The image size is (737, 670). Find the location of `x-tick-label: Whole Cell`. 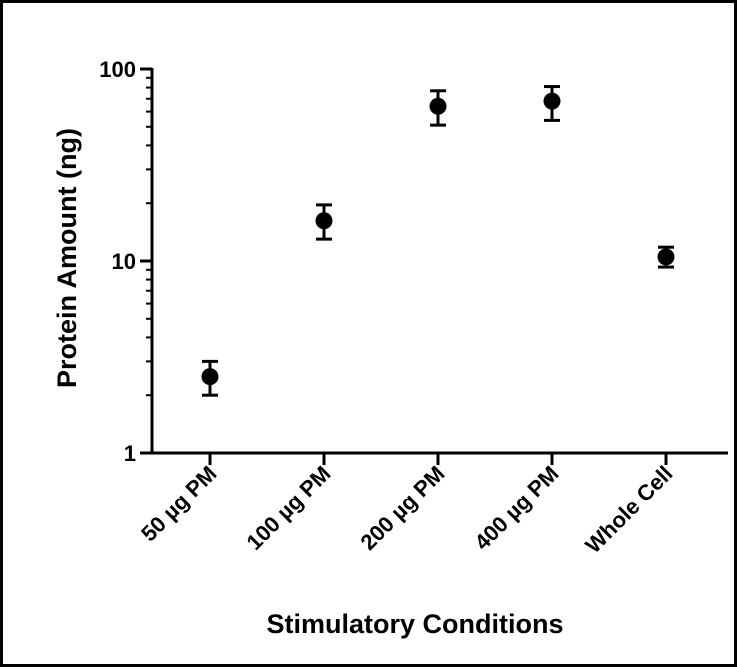

x-tick-label: Whole Cell is located at coordinates (628, 509).